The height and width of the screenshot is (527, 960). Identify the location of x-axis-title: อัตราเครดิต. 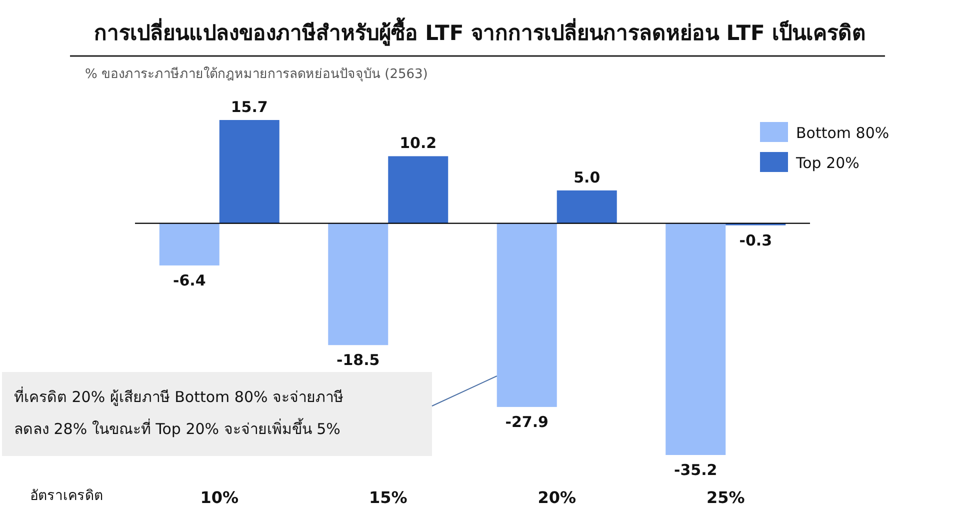
(66, 496).